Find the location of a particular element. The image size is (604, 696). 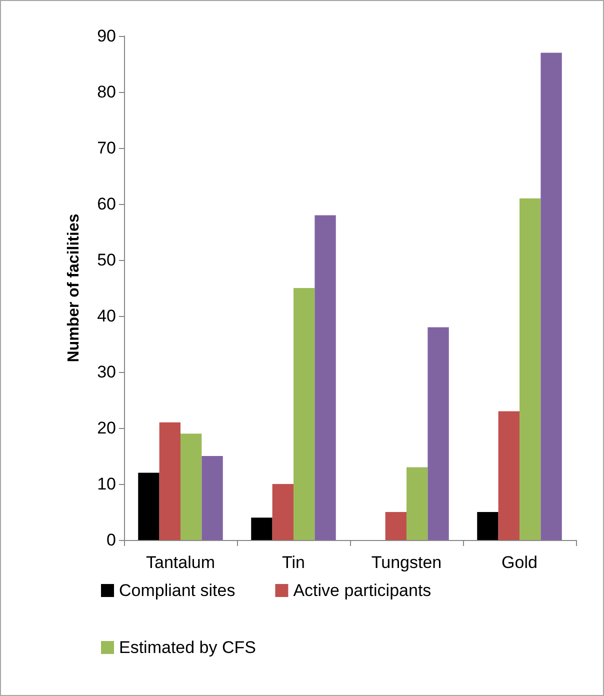

y-tick-label: 90 is located at coordinates (106, 36).